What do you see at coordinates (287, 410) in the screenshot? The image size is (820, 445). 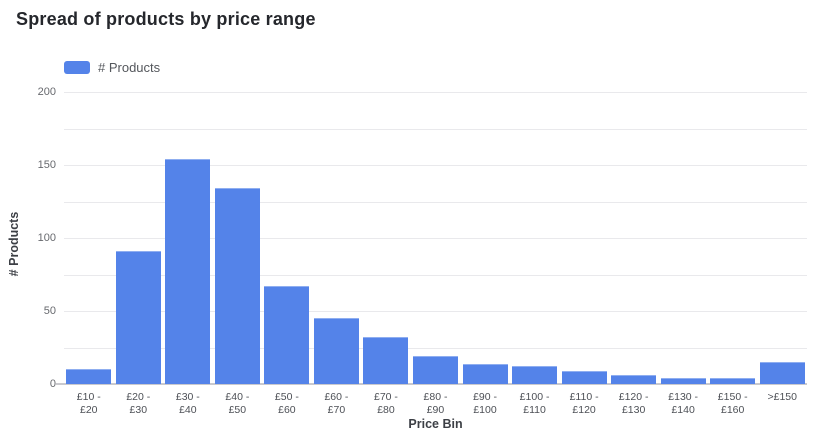 I see `x-tick-line: £60` at bounding box center [287, 410].